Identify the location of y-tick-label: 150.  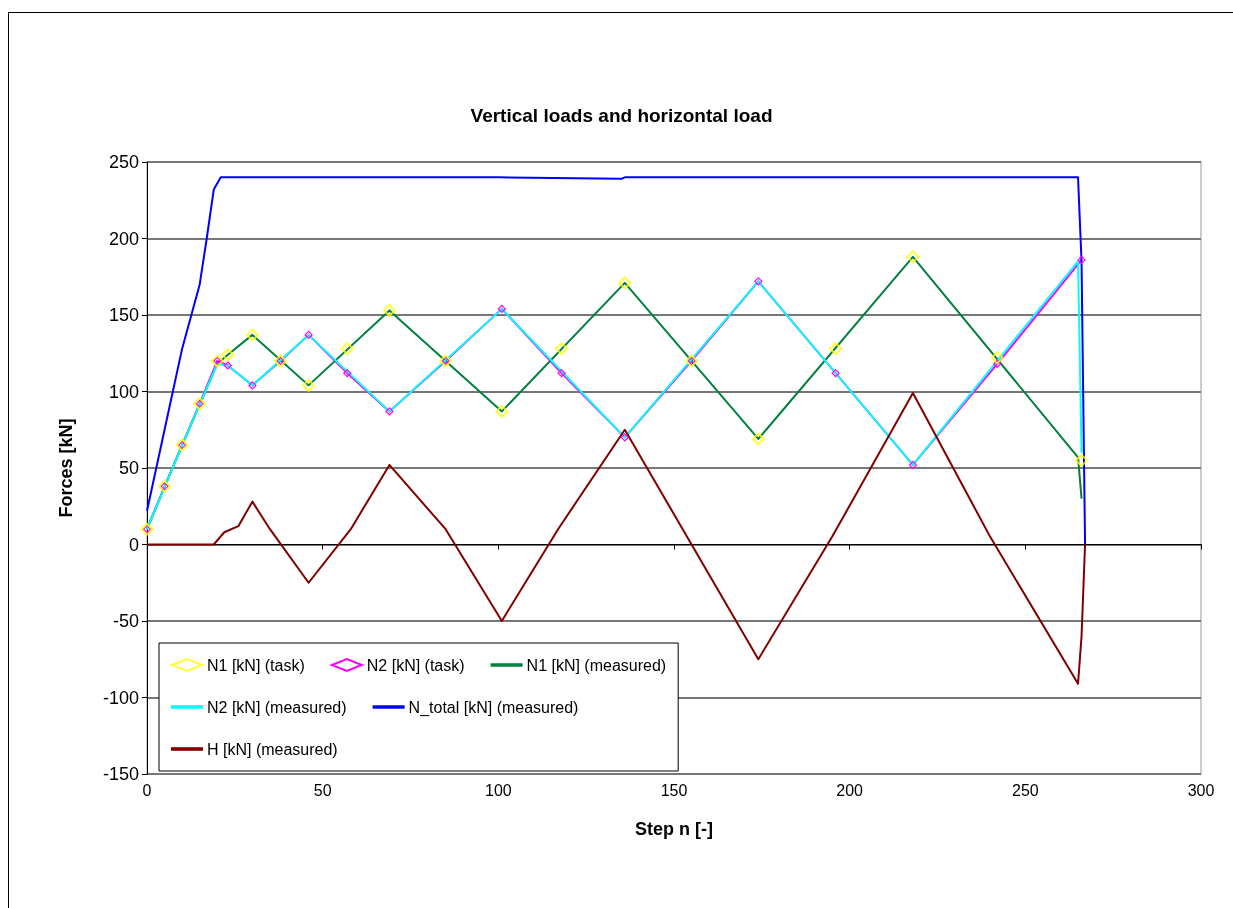
(123, 315).